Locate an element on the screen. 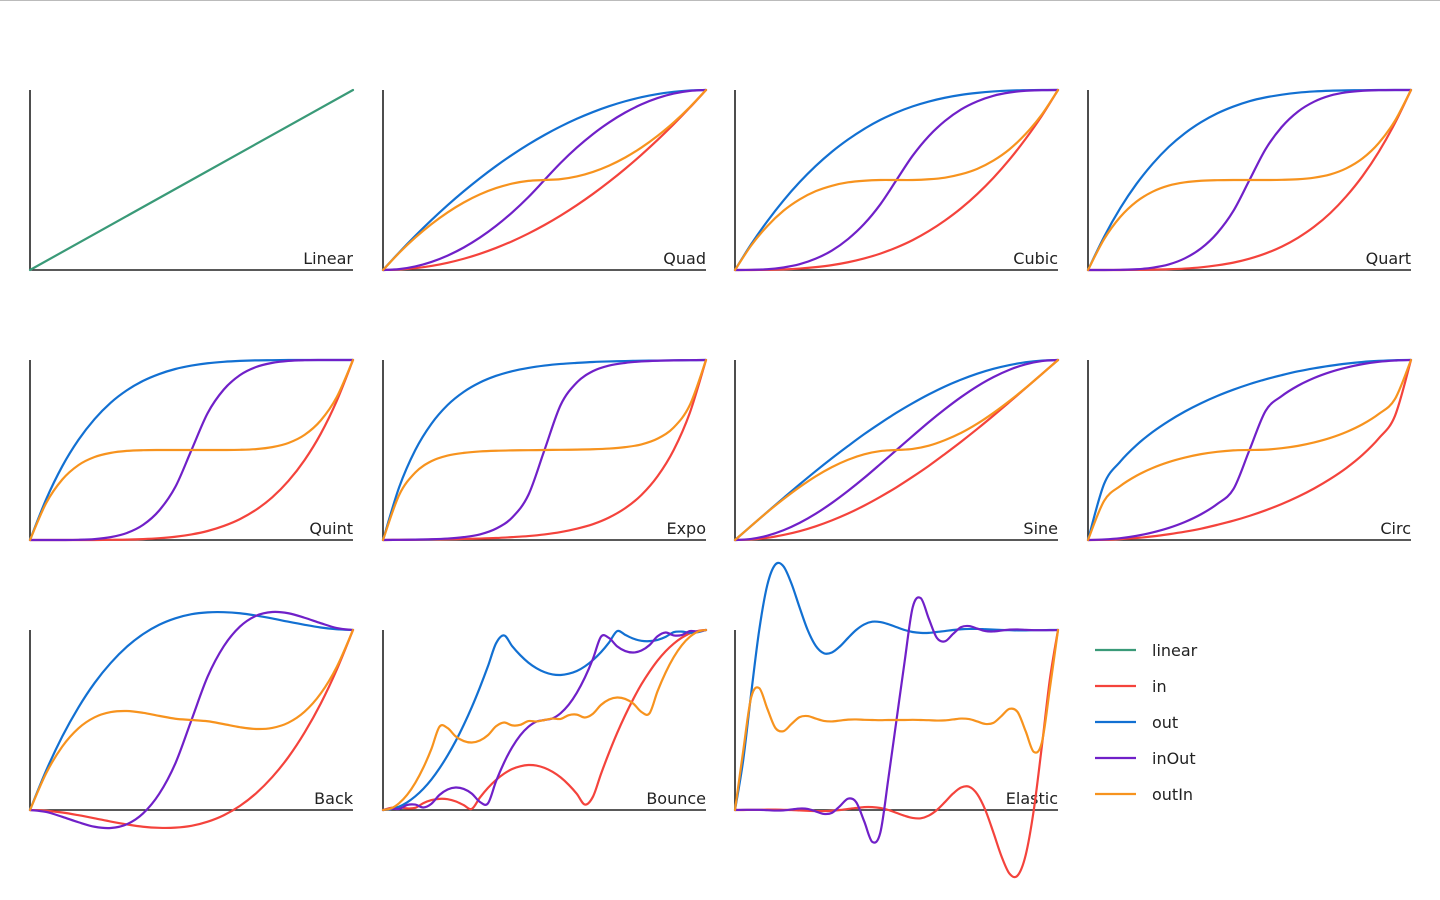  panel-title: Quint is located at coordinates (331, 528).